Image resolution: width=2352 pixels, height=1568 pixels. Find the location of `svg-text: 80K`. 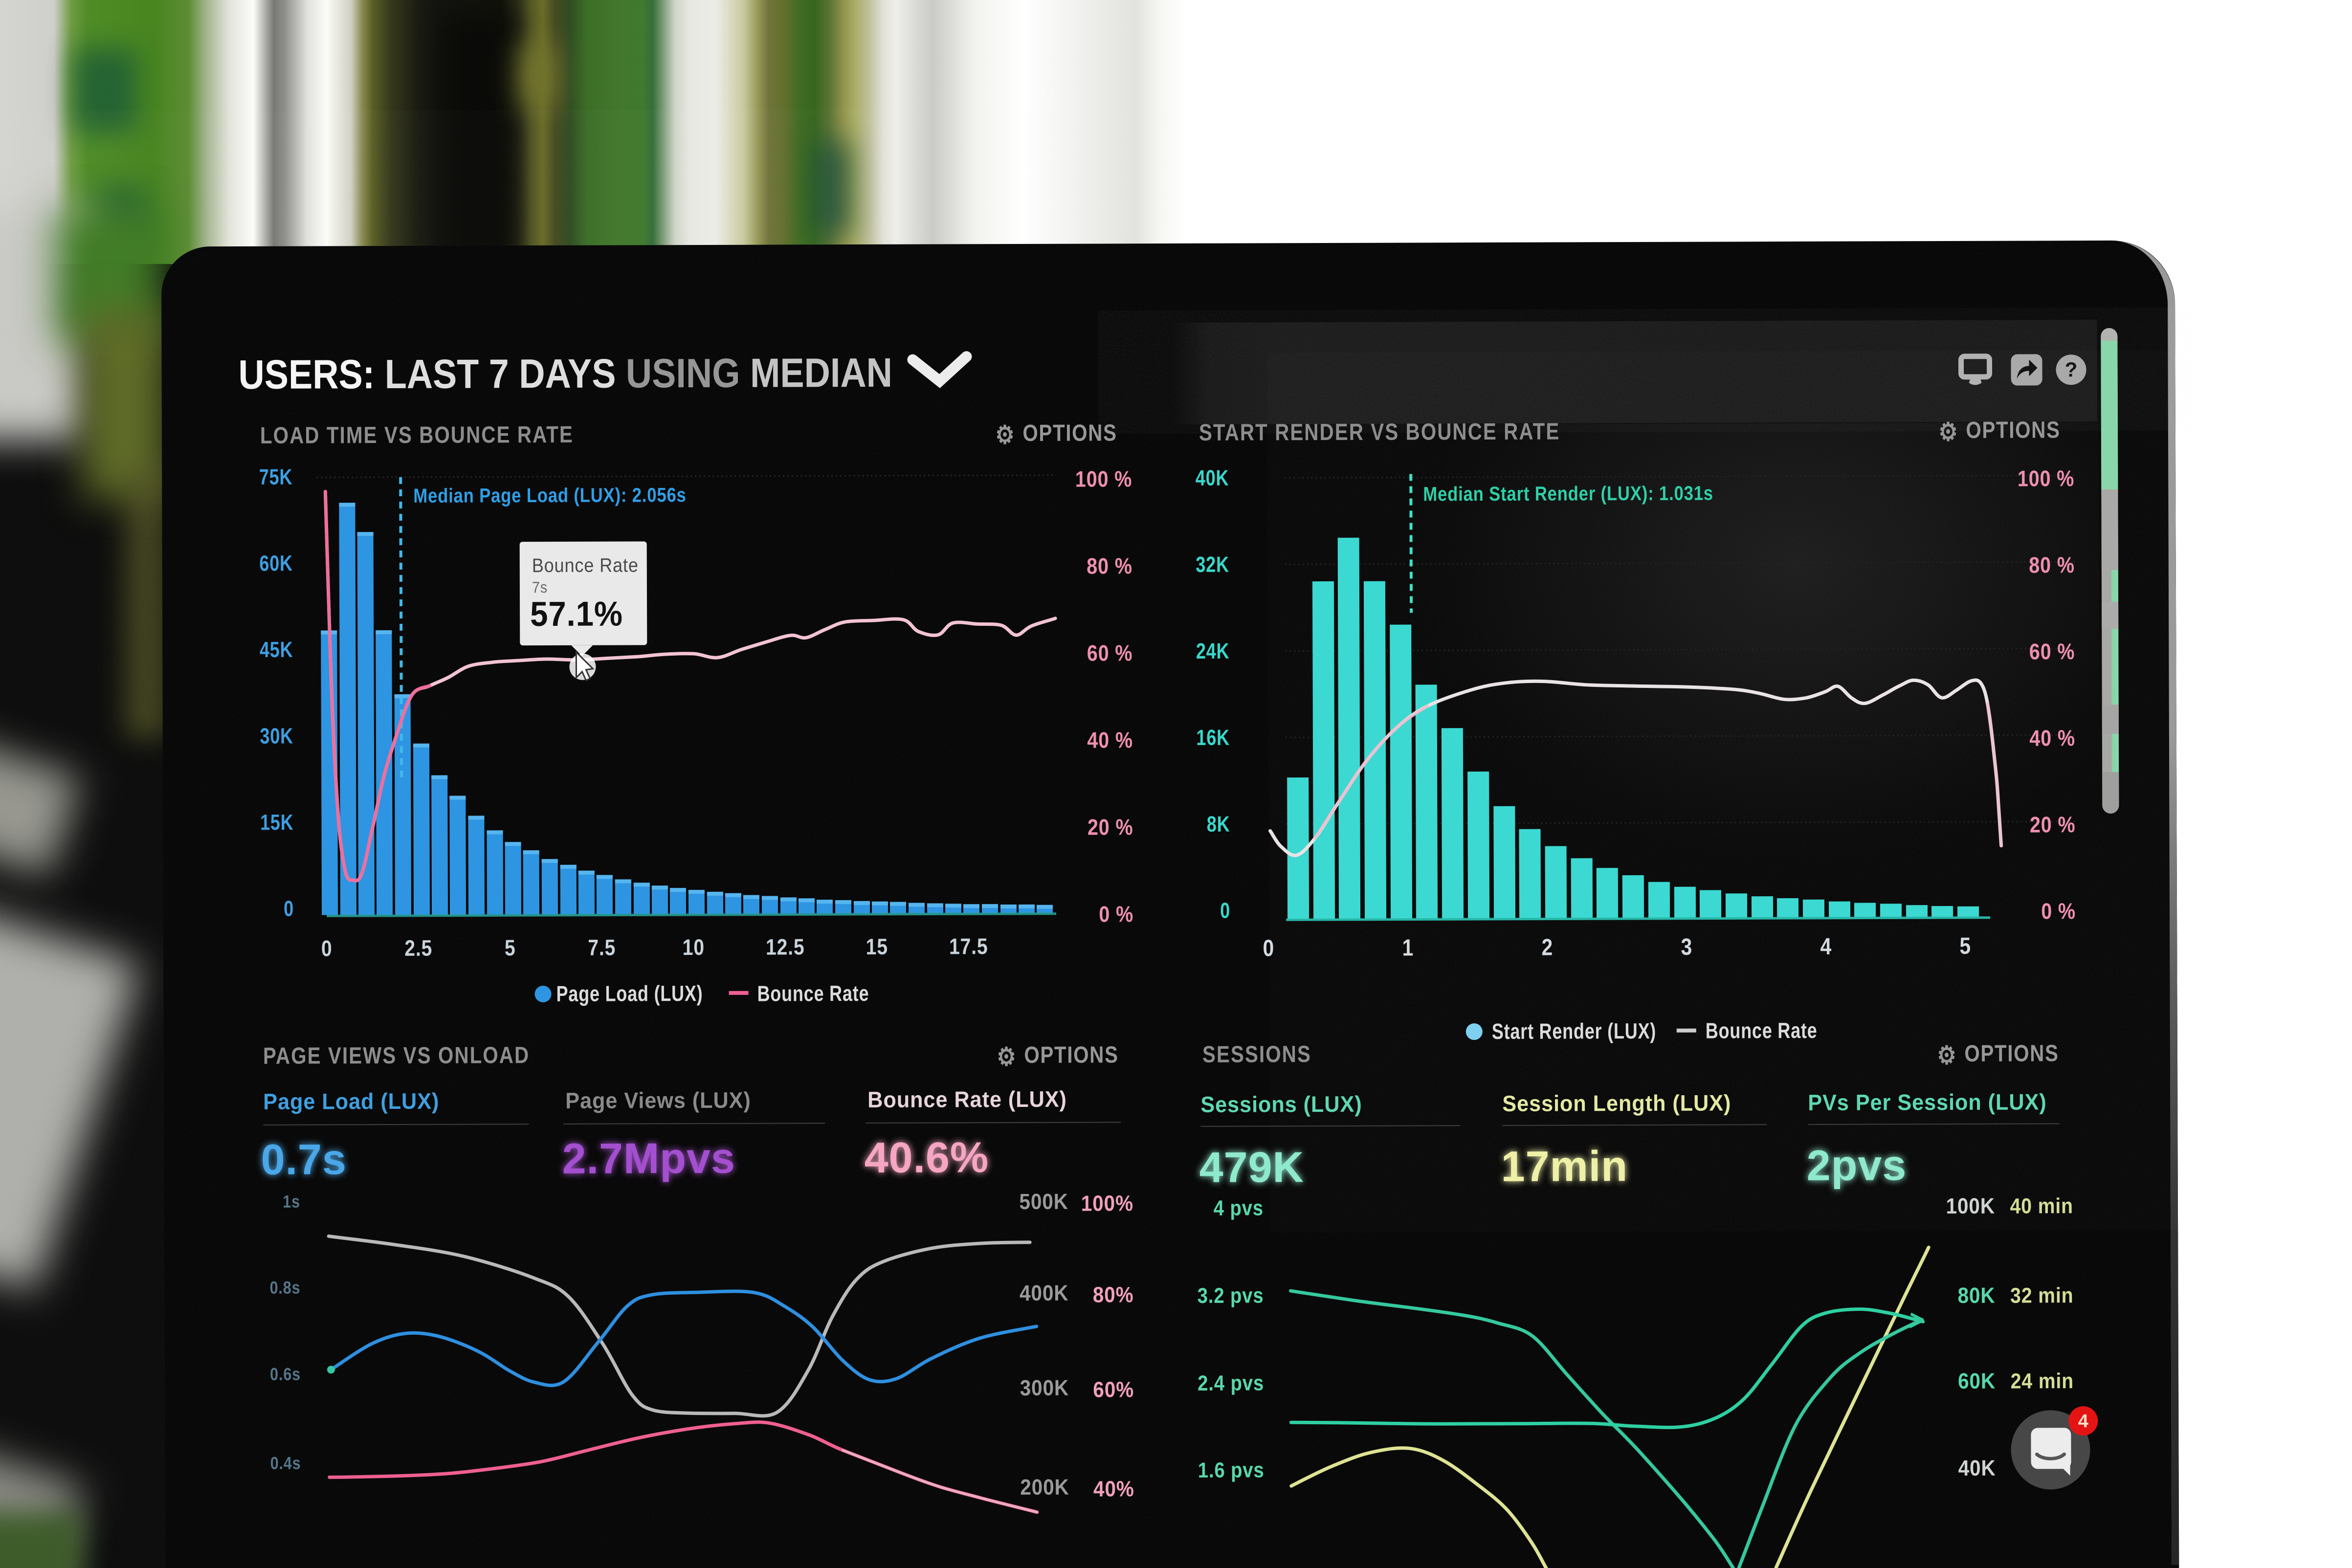

svg-text: 80K is located at coordinates (1976, 1295).